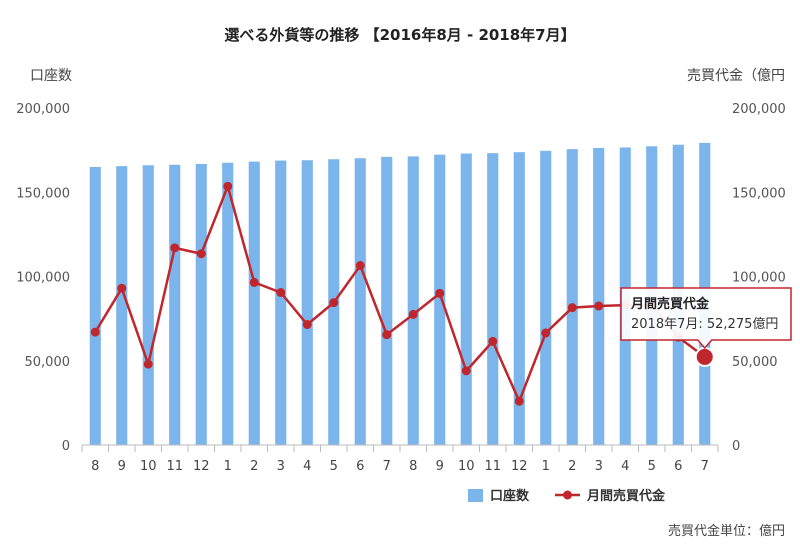 This screenshot has height=550, width=800. I want to click on legend-bar-swatch, so click(475, 495).